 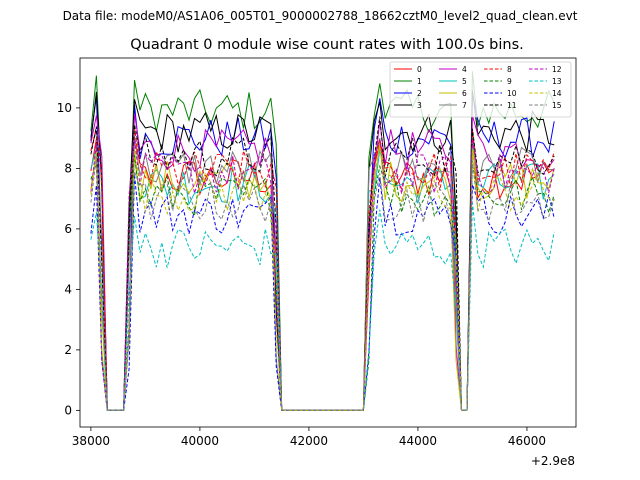 What do you see at coordinates (557, 93) in the screenshot?
I see `legend-label-14: 14` at bounding box center [557, 93].